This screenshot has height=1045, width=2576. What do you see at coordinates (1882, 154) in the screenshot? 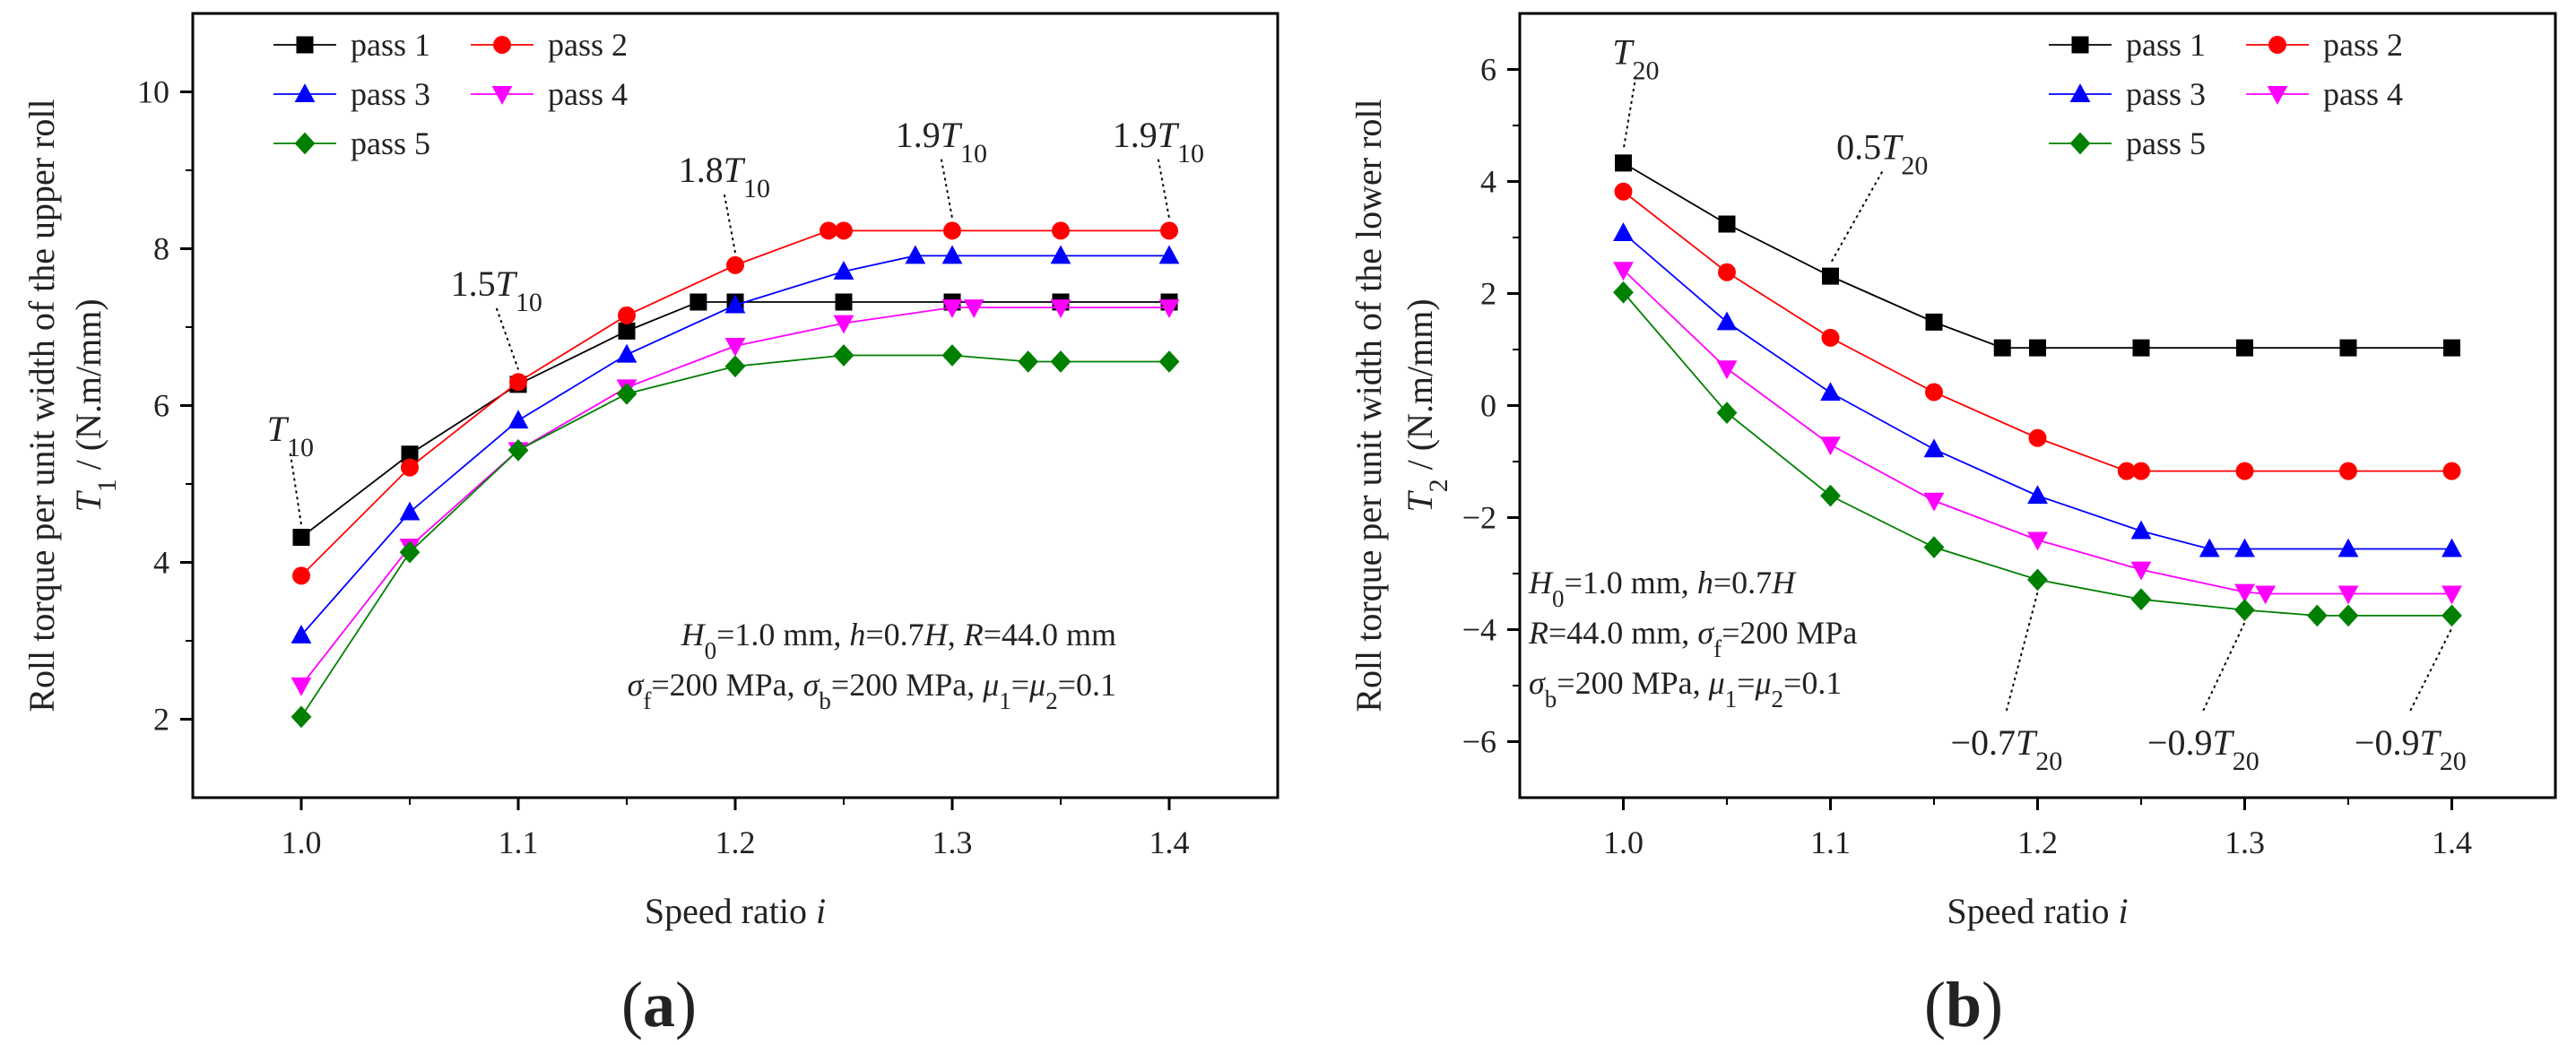
I see `annotation-label: 0.5T20` at bounding box center [1882, 154].